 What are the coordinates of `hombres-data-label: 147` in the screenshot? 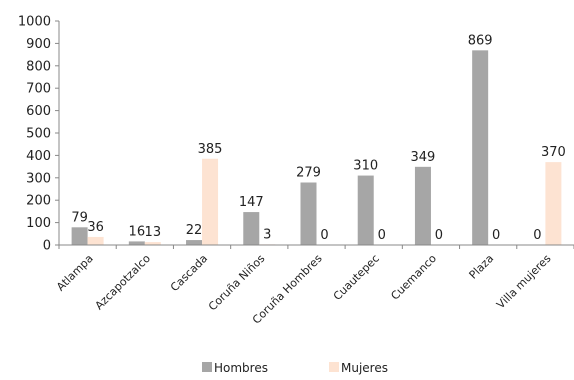 It's located at (251, 202).